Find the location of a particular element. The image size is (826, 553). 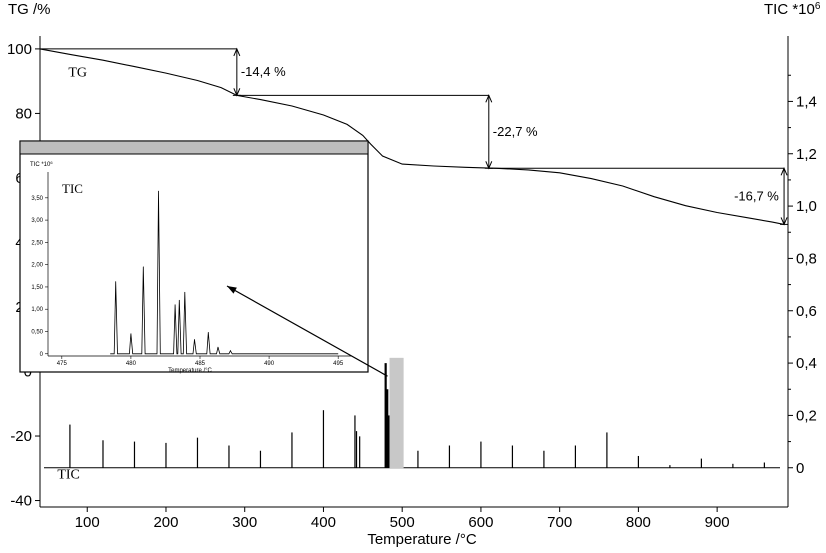

x-tick-label: 600 is located at coordinates (480, 522).